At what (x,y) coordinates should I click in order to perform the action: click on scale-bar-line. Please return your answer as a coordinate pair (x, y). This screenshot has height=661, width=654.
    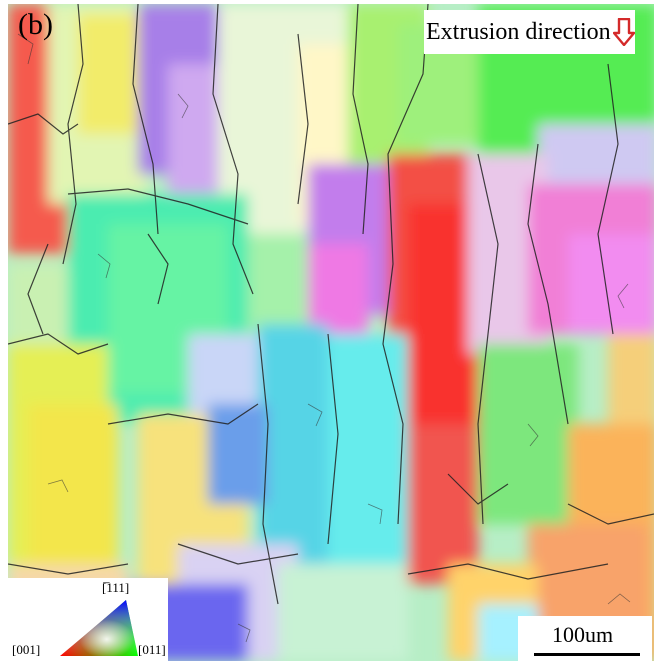
    Looking at the image, I should click on (587, 654).